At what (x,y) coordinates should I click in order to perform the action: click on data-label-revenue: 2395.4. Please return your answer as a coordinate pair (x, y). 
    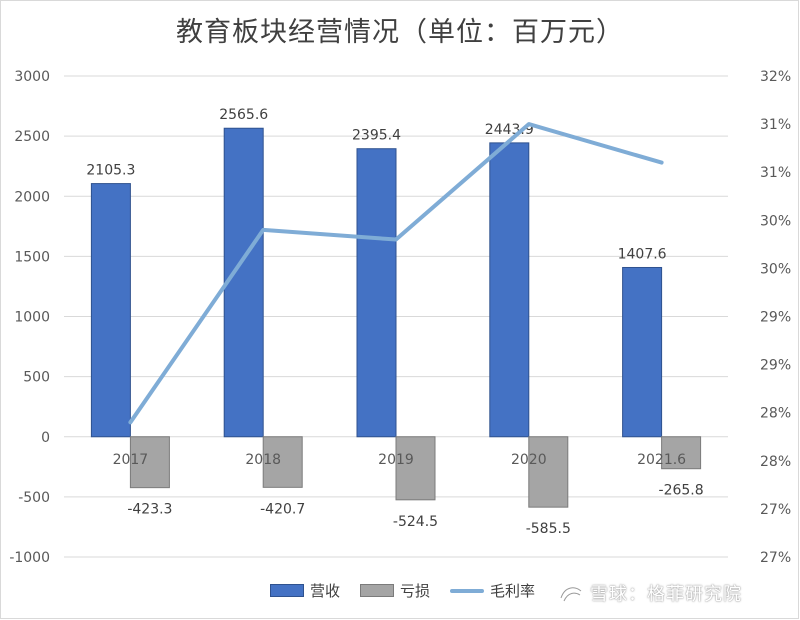
    Looking at the image, I should click on (376, 136).